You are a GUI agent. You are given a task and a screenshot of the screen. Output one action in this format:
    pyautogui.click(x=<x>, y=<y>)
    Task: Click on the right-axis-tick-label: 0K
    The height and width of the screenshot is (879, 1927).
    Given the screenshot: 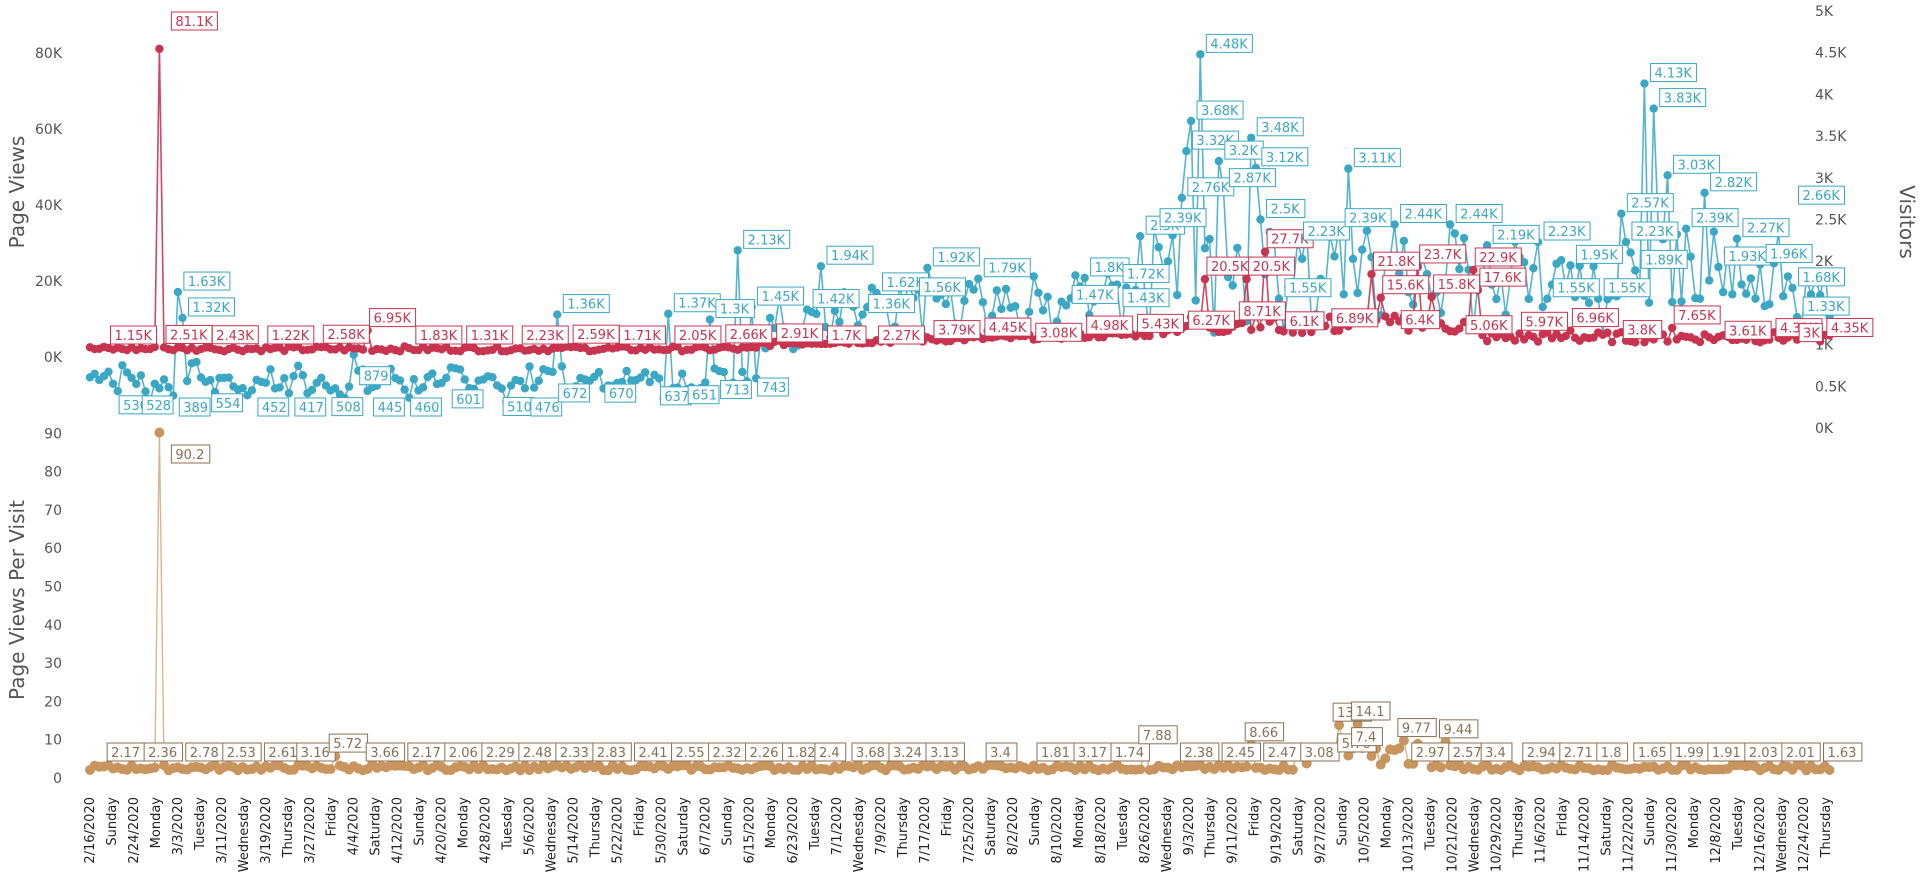 What is the action you would take?
    pyautogui.click(x=1824, y=429)
    